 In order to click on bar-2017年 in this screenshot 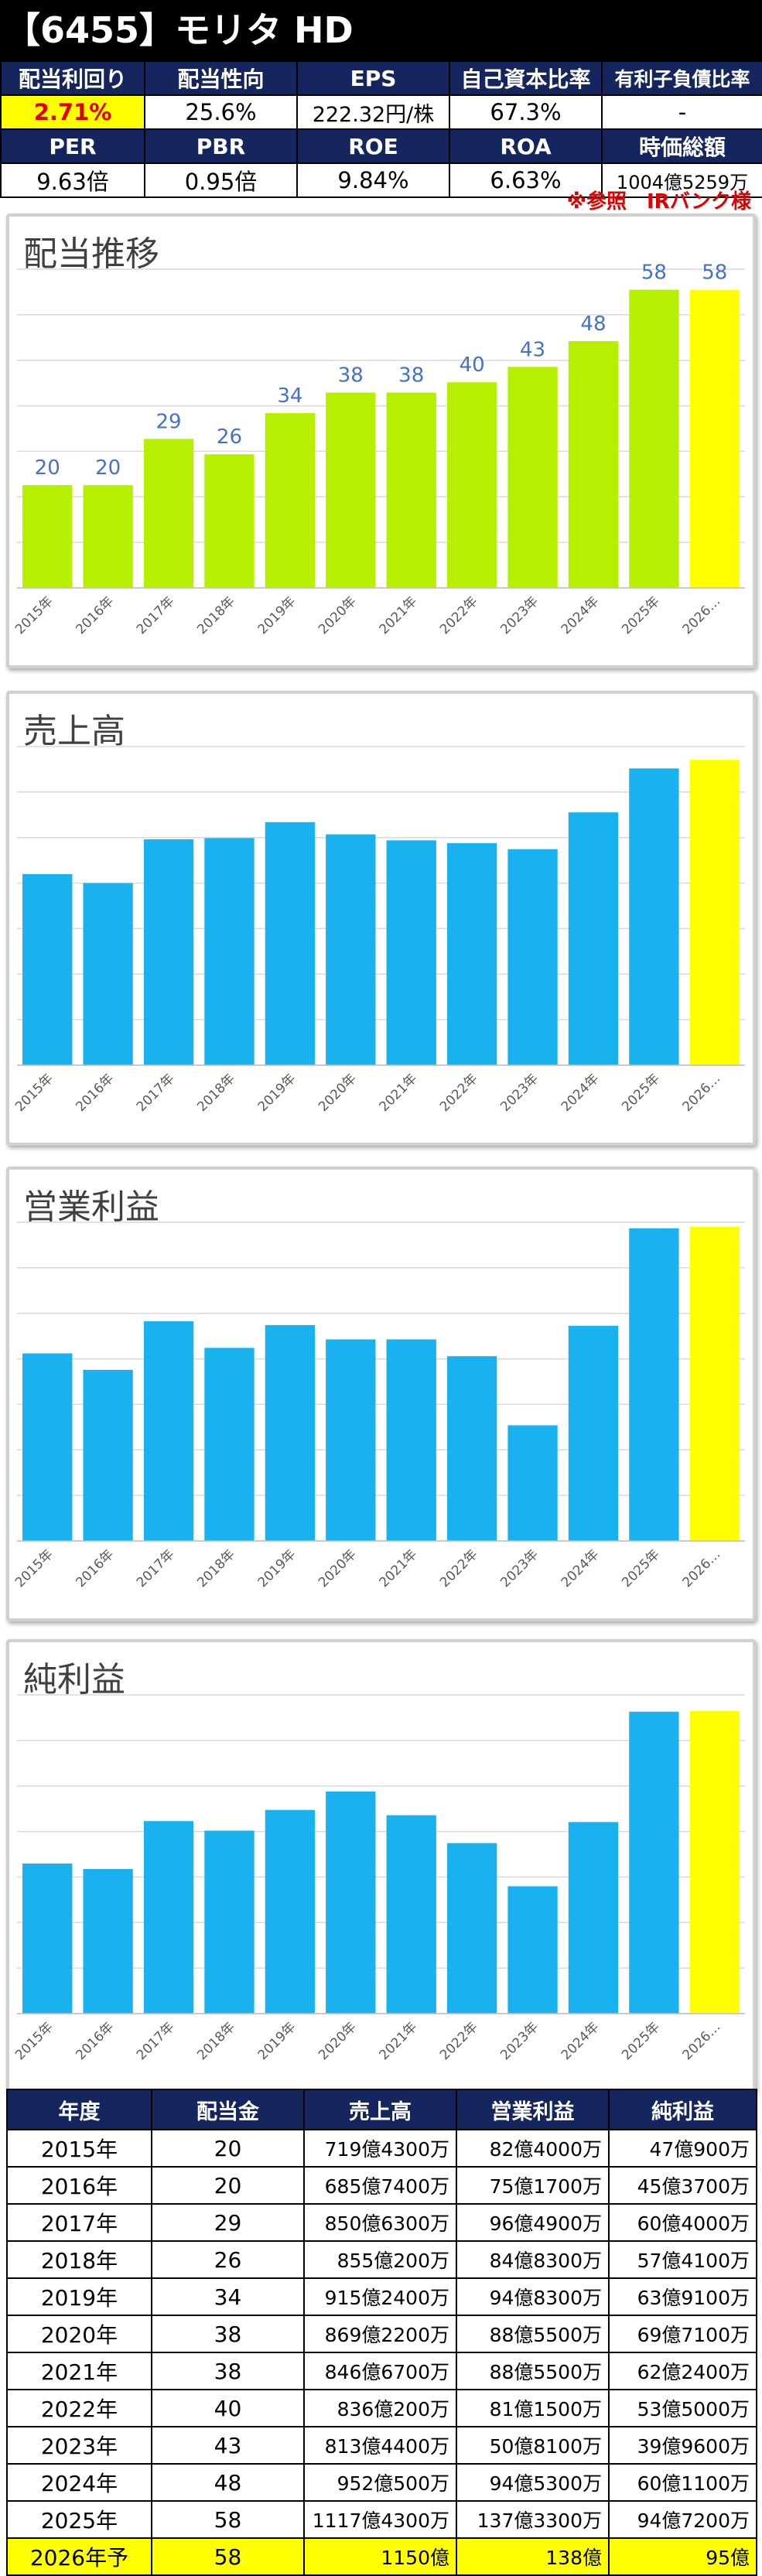, I will do `click(168, 1917)`.